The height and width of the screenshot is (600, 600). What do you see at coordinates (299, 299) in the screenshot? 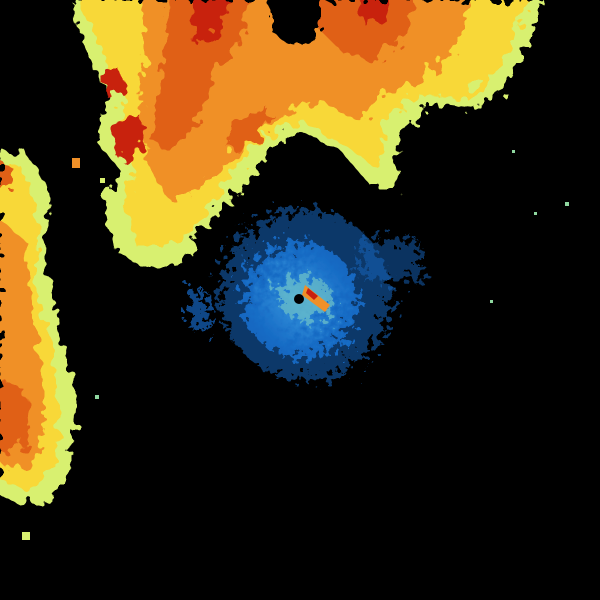
I see `radar-site-marker` at bounding box center [299, 299].